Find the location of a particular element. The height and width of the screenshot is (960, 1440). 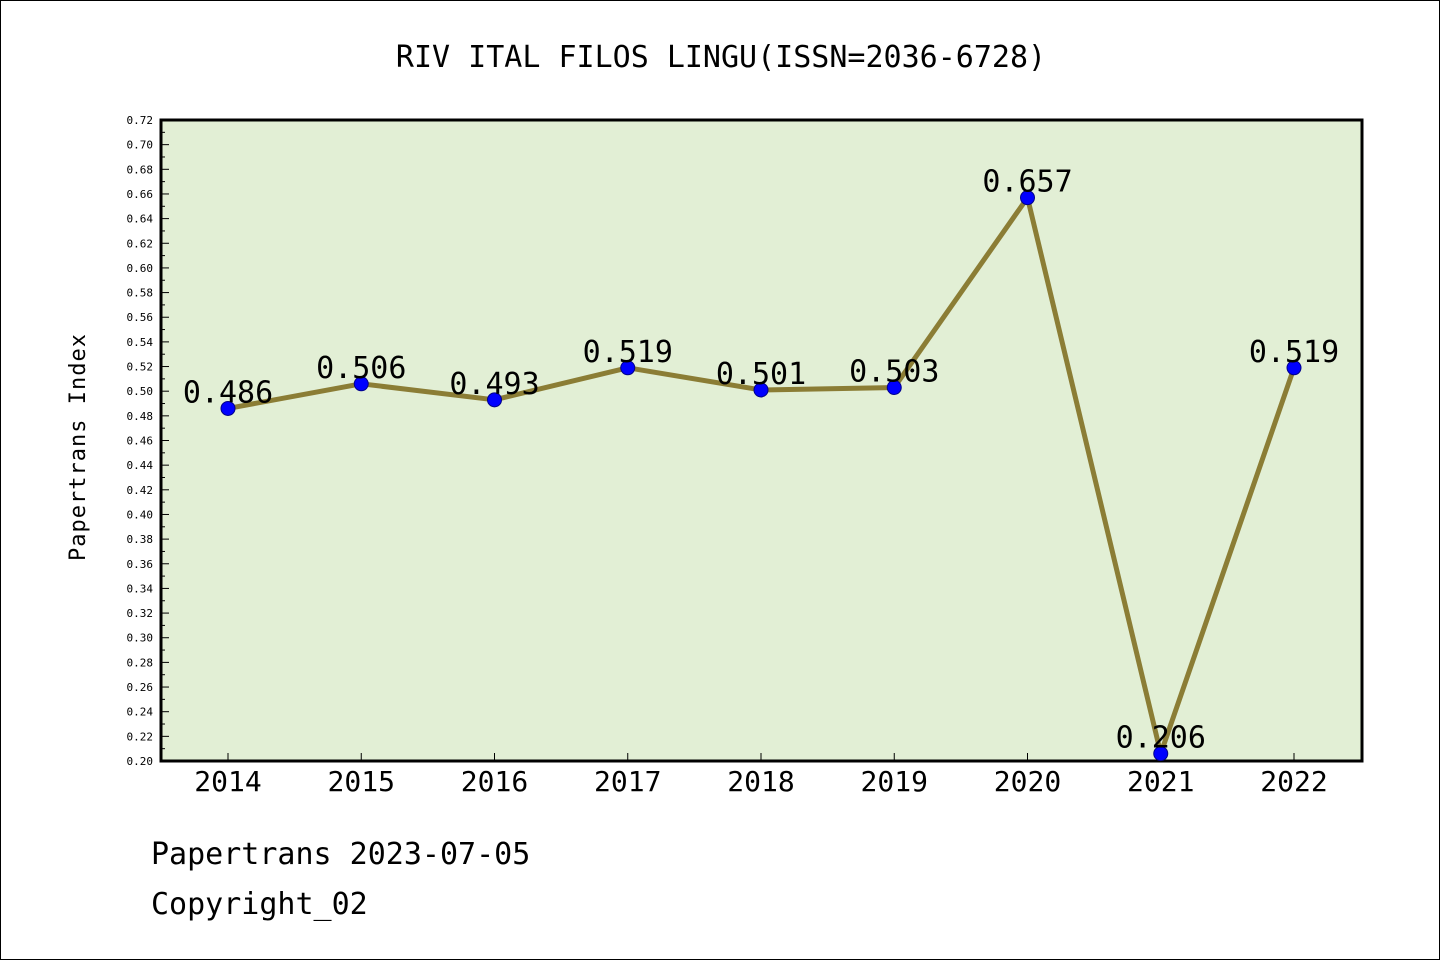

y-tick-label: 0.62 is located at coordinates (140, 243).